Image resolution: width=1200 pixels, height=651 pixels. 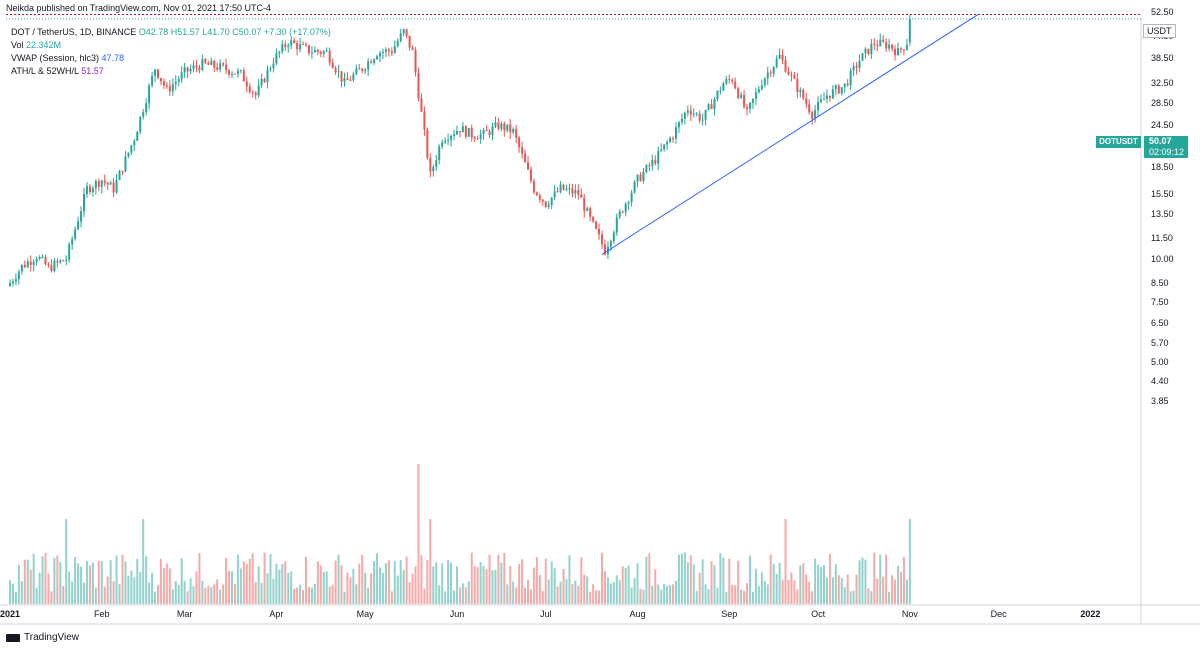 I want to click on x-tick-label: Apr, so click(x=276, y=614).